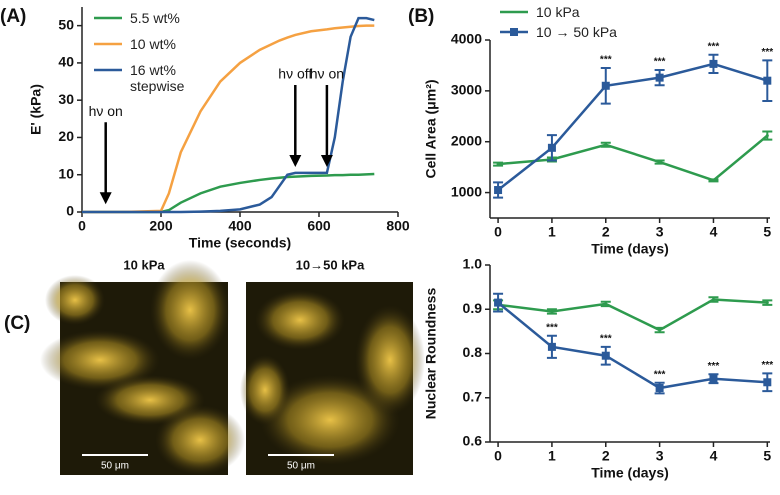  I want to click on y-tick-label: 3000, so click(466, 90).